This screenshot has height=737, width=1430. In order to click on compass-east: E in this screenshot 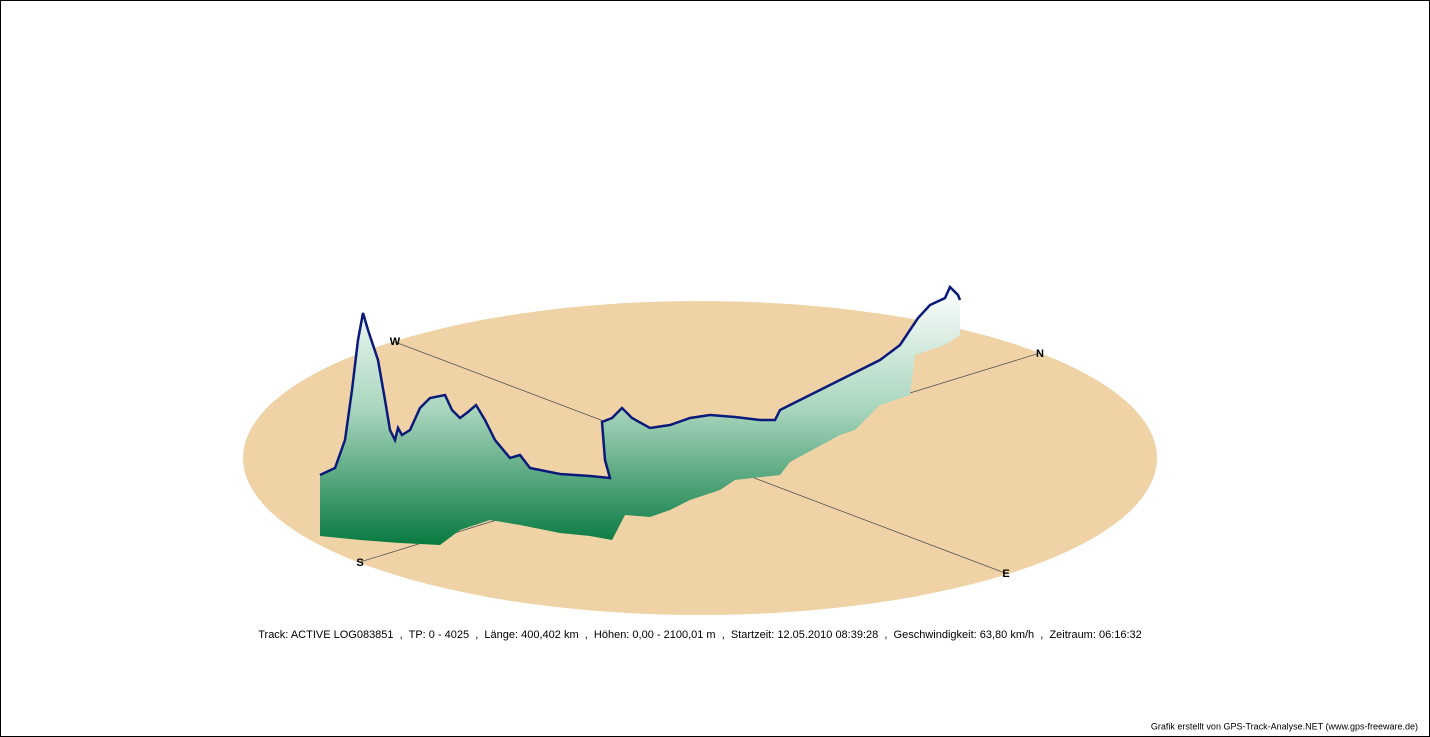, I will do `click(1005, 574)`.